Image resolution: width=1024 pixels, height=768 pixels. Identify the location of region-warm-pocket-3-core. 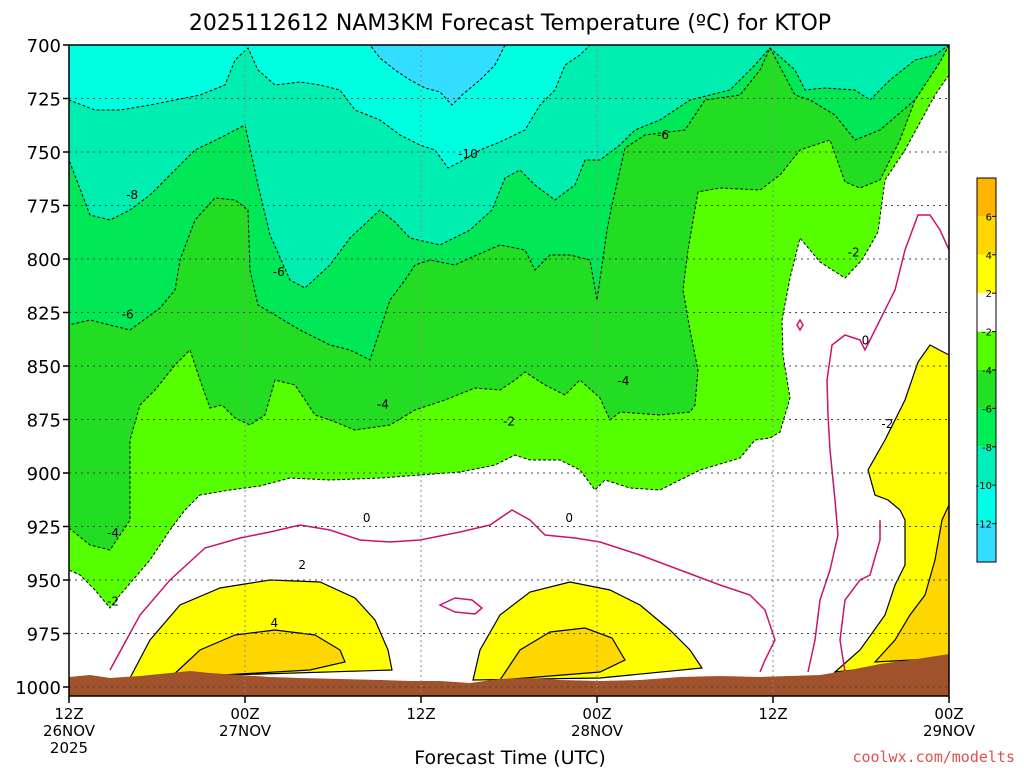
(911, 583).